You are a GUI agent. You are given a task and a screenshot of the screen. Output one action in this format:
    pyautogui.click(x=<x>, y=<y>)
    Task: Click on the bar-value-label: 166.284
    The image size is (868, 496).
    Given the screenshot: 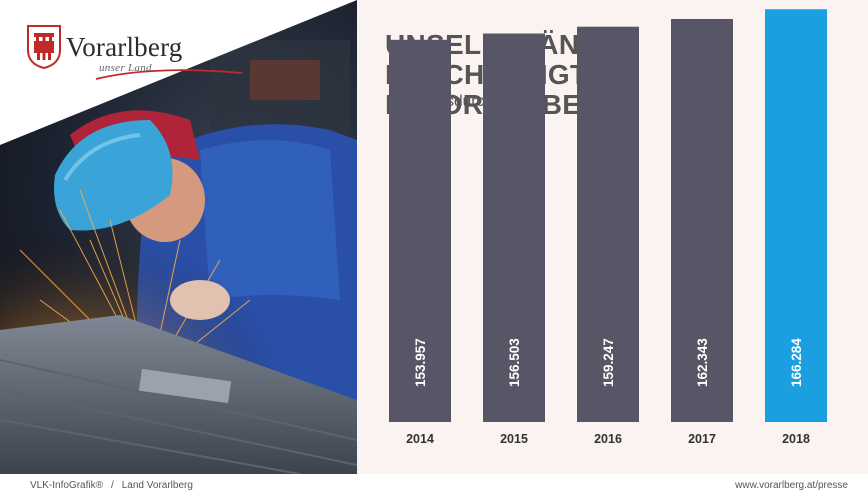 What is the action you would take?
    pyautogui.click(x=796, y=362)
    